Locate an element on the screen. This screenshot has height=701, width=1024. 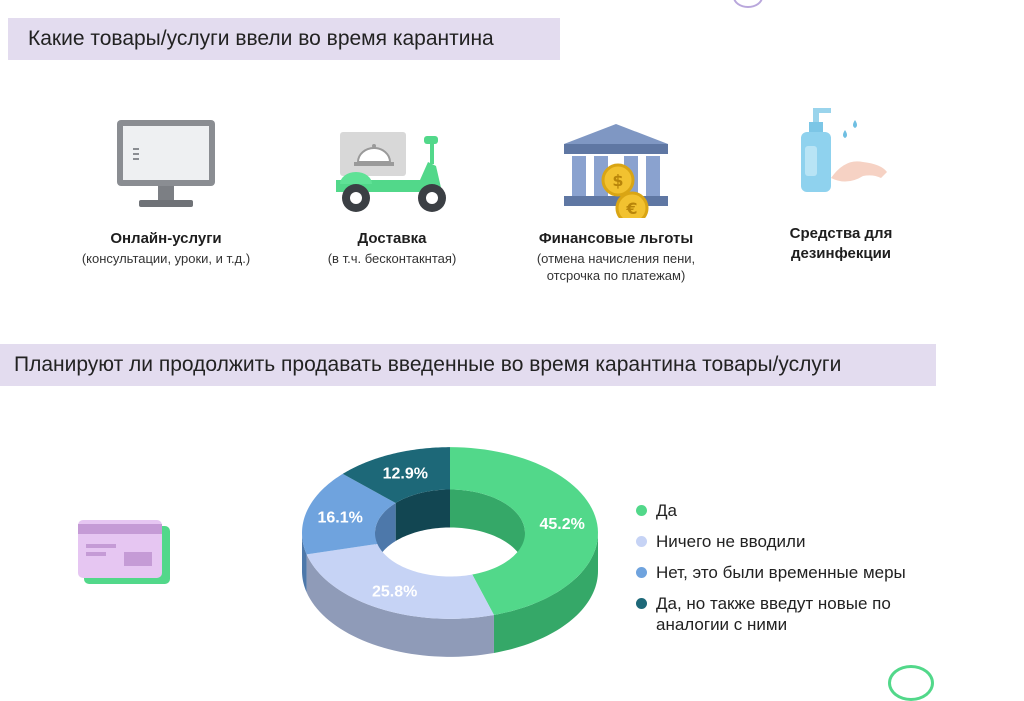
feature-desc: (консультации, уроки, и т.д.) is located at coordinates (166, 258).